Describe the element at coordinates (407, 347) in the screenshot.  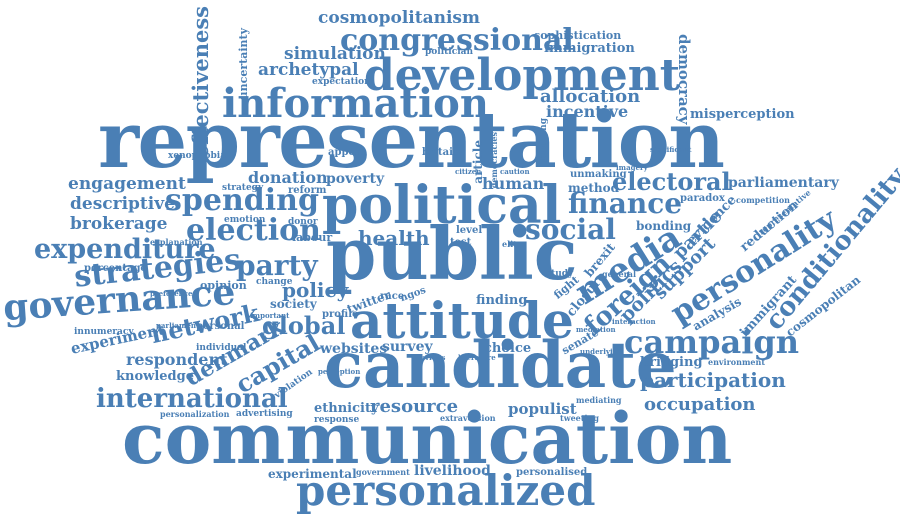
I see `word-survey: survey` at that location.